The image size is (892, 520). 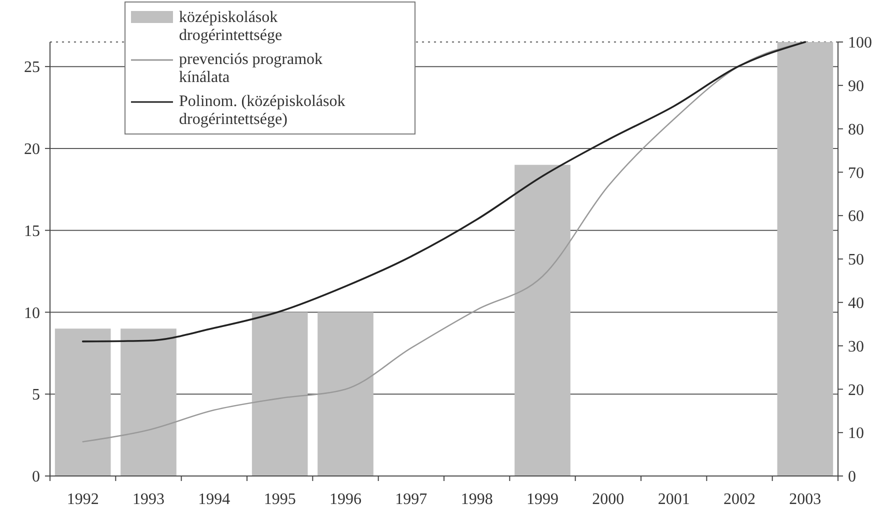 I want to click on x-tick-label: 2003, so click(x=805, y=499).